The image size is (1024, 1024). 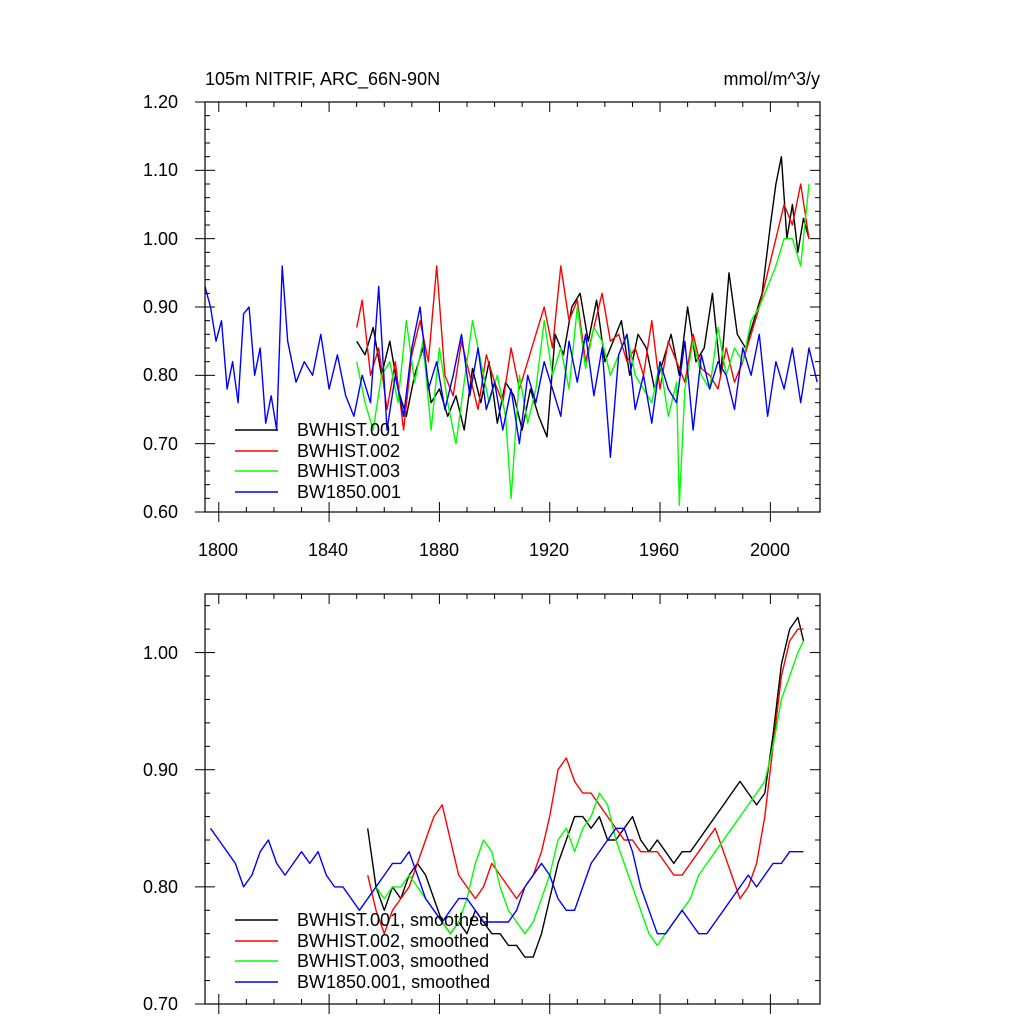 I want to click on bottom-ytick-label: 0.90, so click(x=160, y=770).